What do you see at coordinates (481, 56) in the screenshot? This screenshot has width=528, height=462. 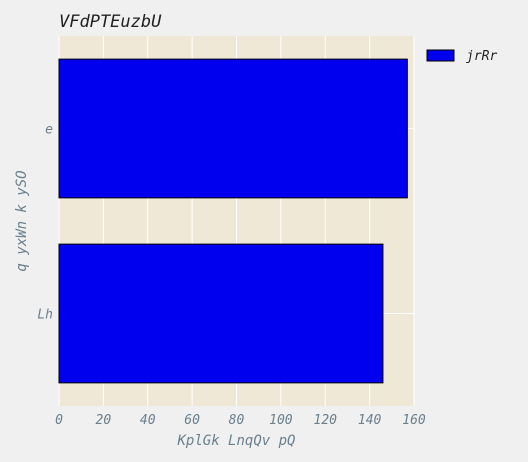 I see `legend-label: jrRr` at bounding box center [481, 56].